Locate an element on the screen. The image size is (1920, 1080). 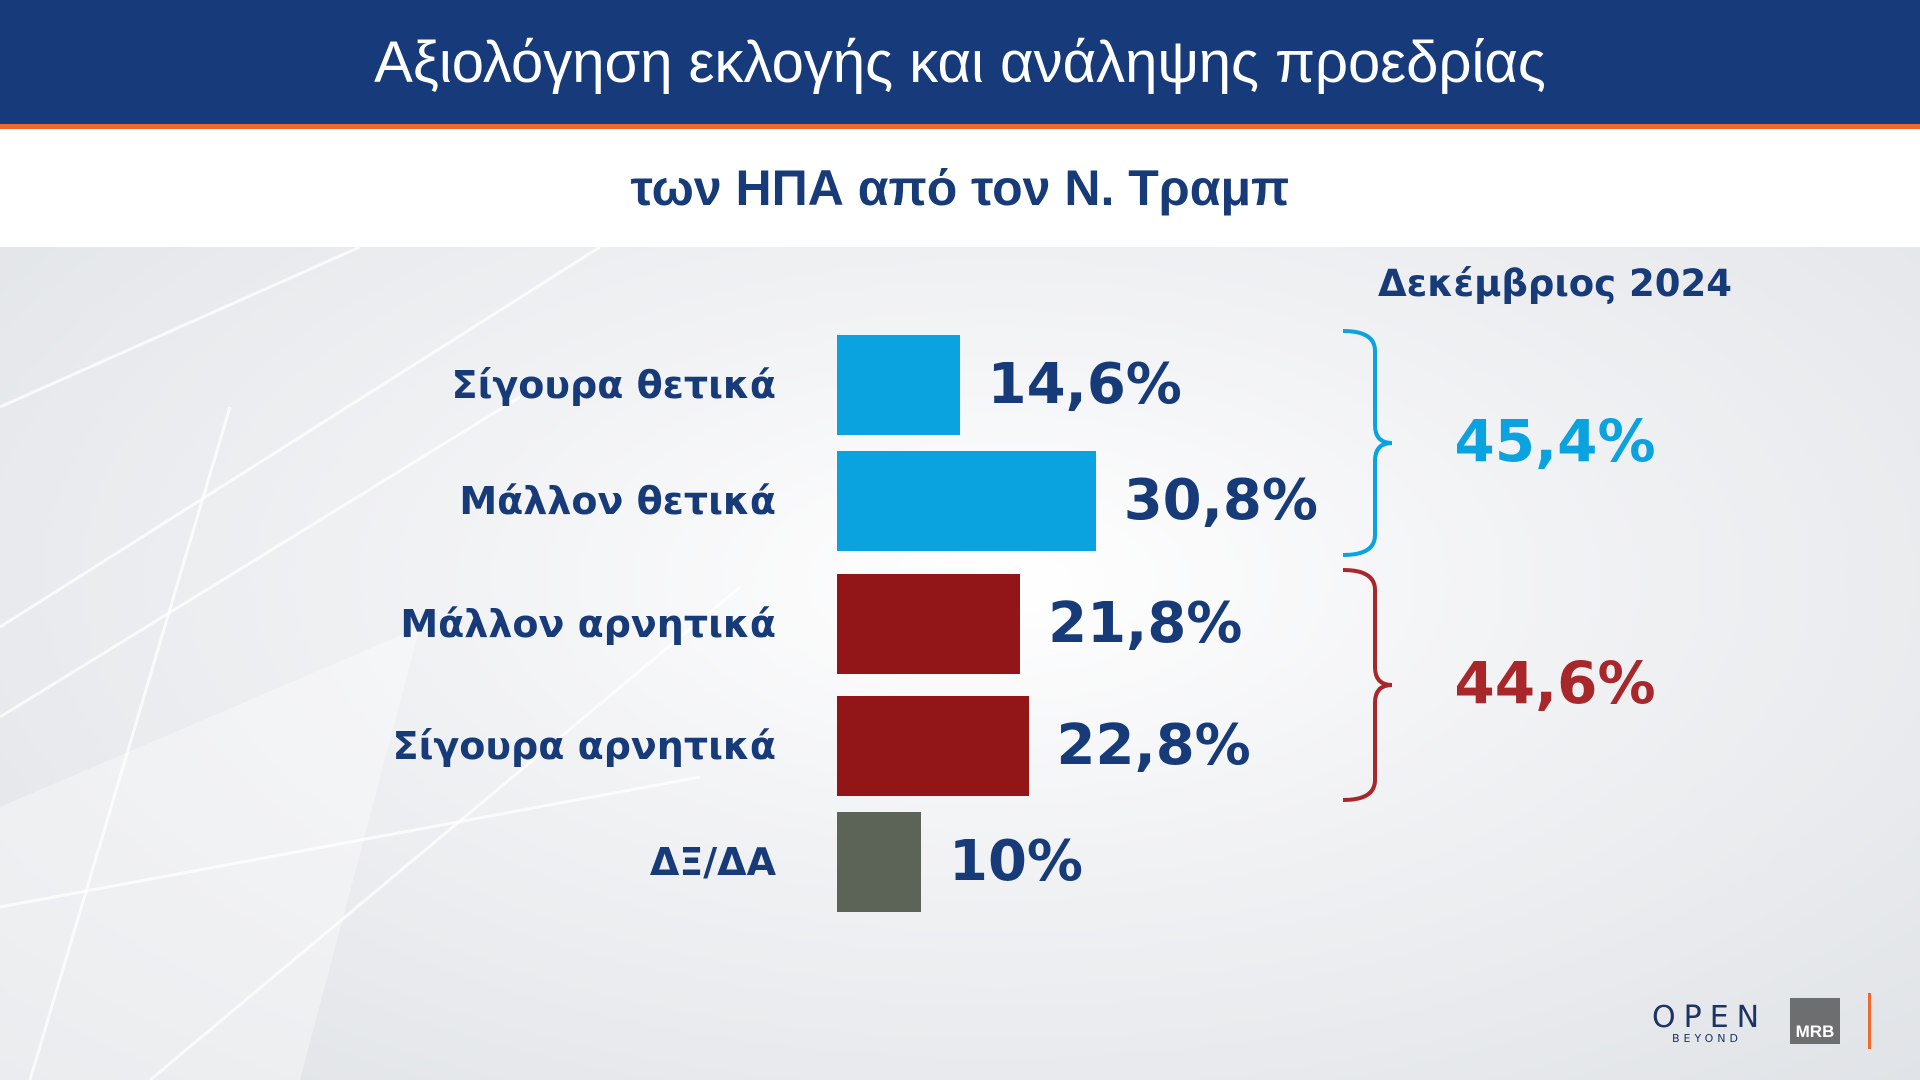
category-label: Σίγουρα θετικά is located at coordinates (613, 385).